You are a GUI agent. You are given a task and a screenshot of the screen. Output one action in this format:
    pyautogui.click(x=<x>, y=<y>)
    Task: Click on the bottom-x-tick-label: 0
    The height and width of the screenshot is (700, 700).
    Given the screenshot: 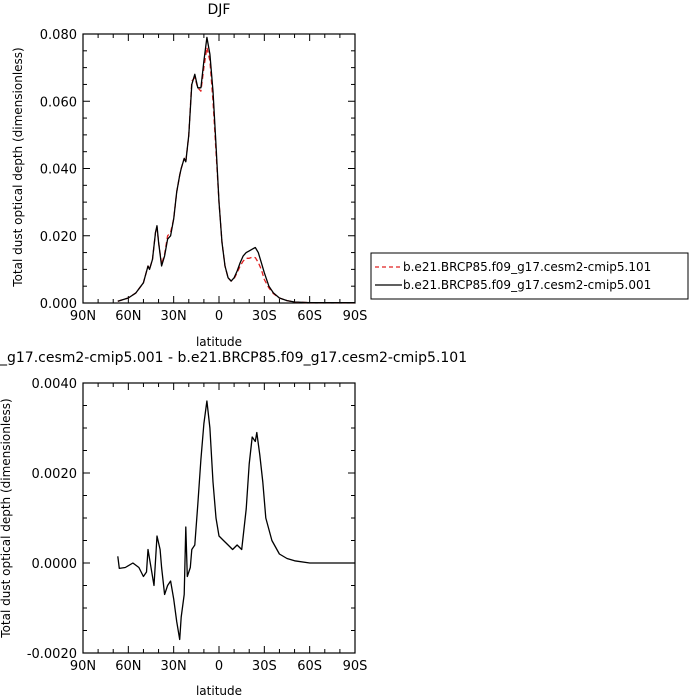 What is the action you would take?
    pyautogui.click(x=219, y=666)
    